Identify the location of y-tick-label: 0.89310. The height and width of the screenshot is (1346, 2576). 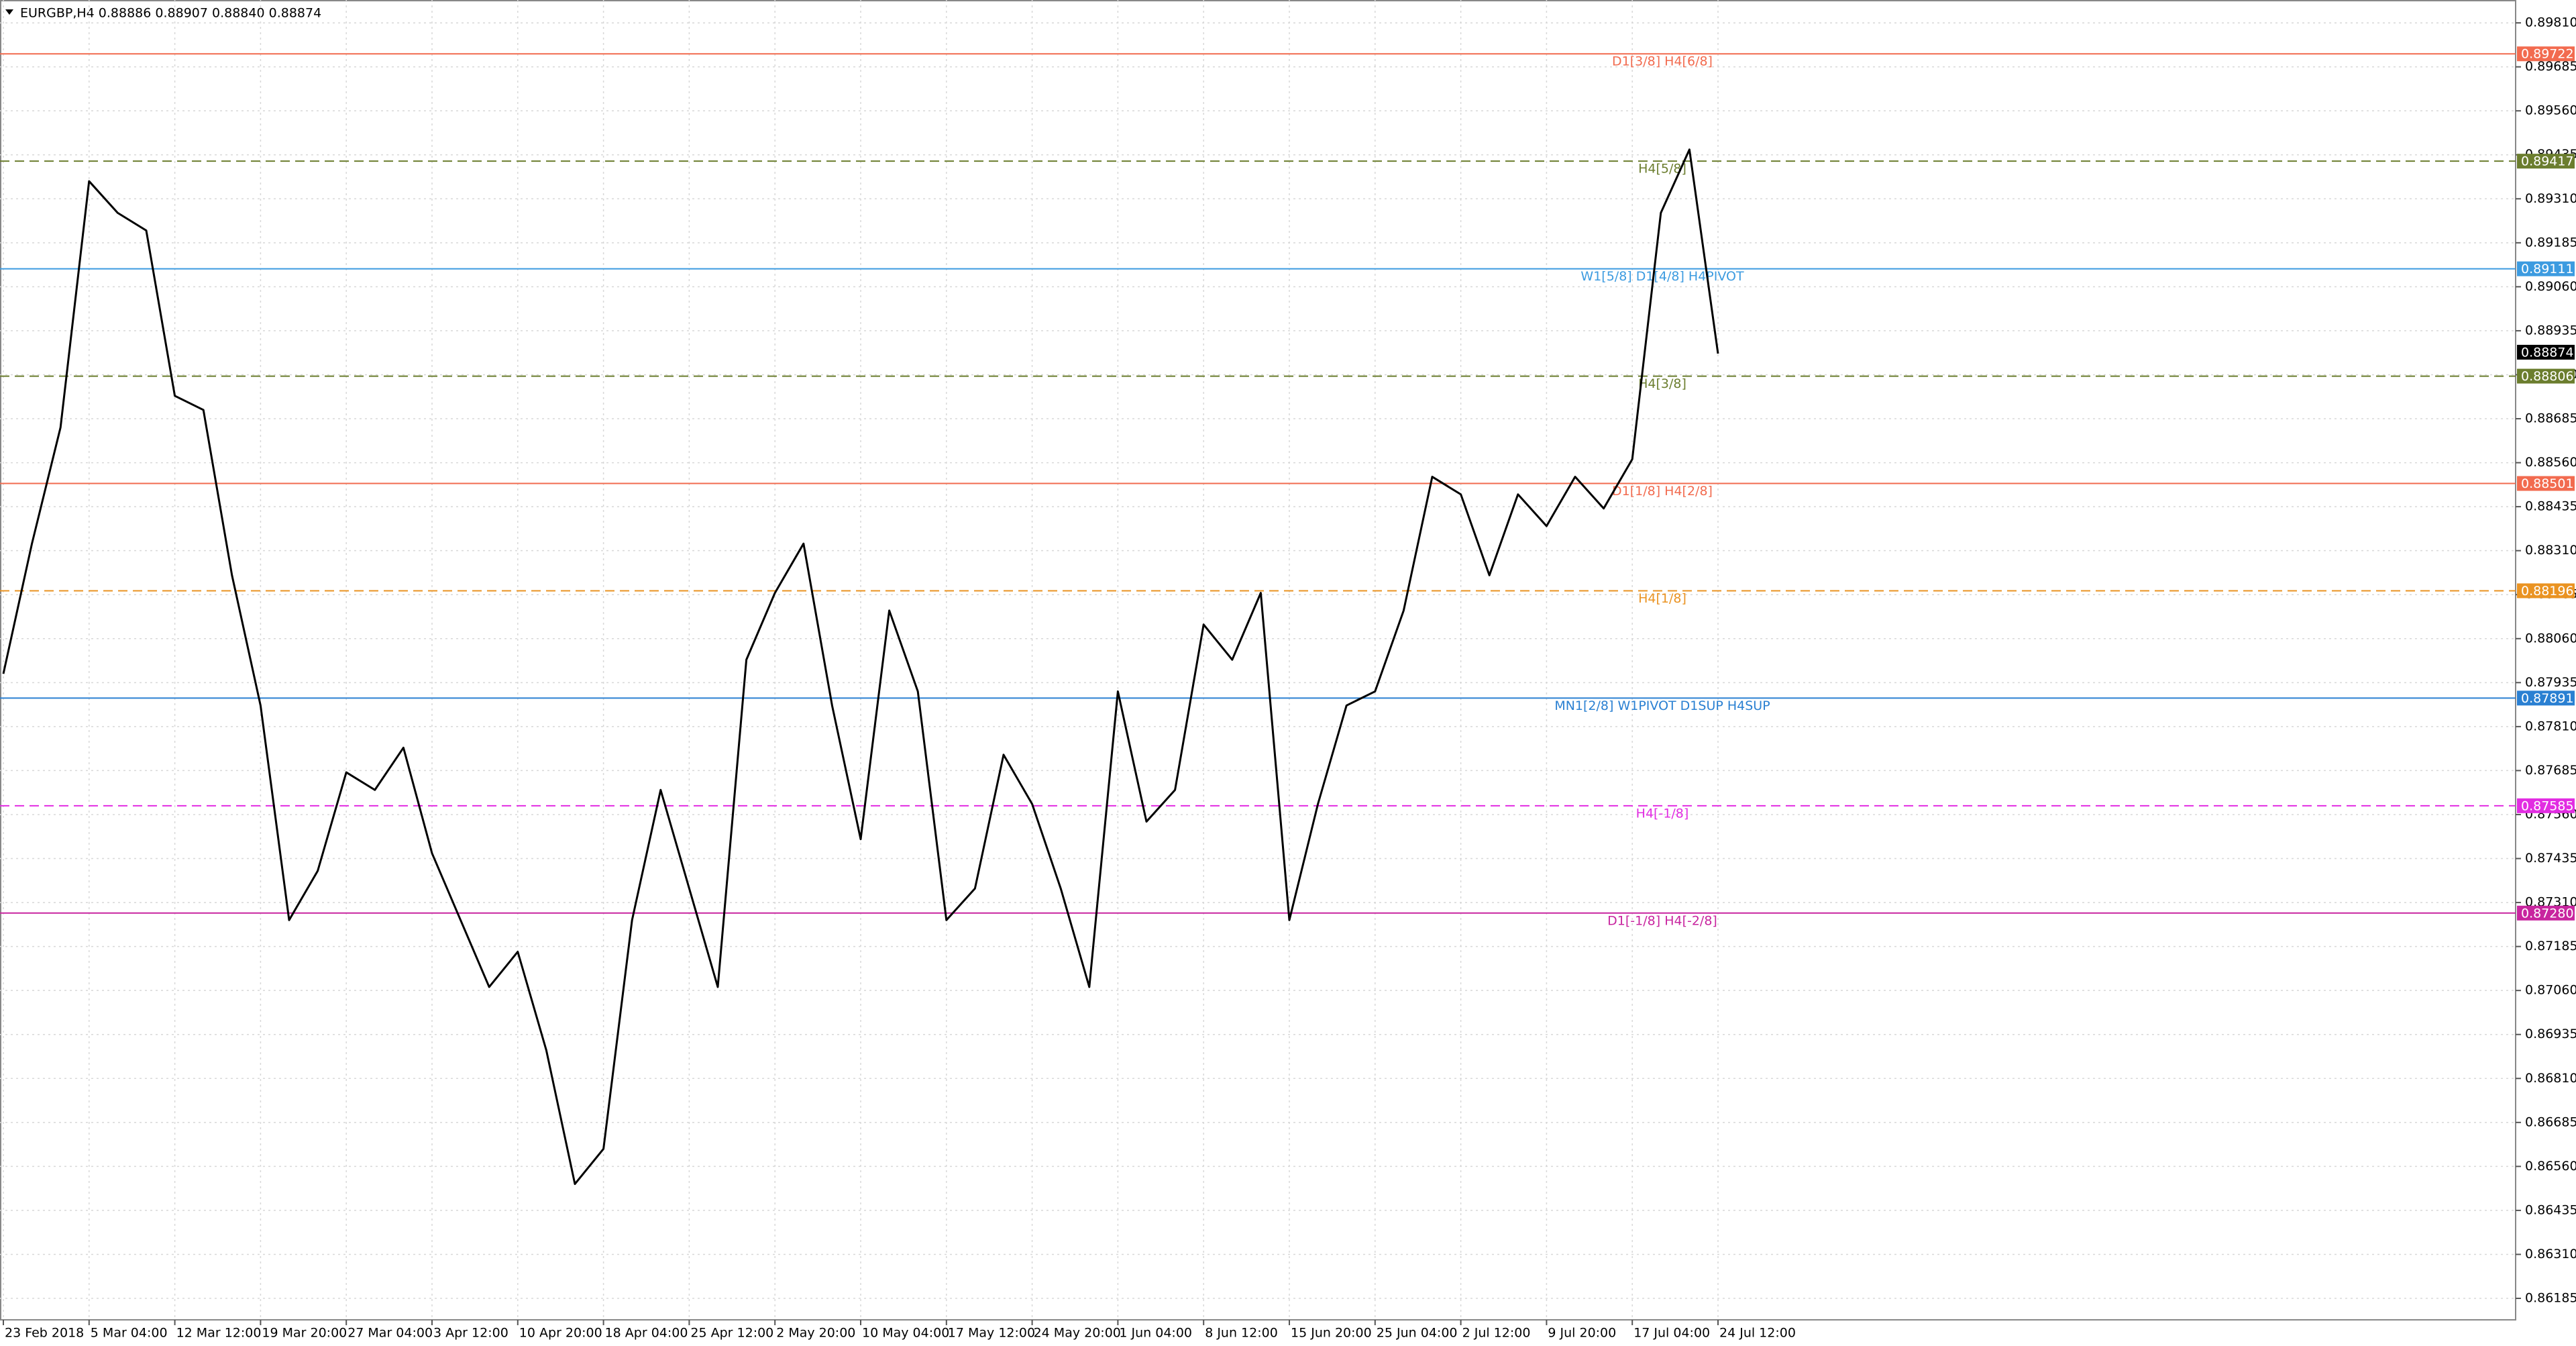
(2550, 198).